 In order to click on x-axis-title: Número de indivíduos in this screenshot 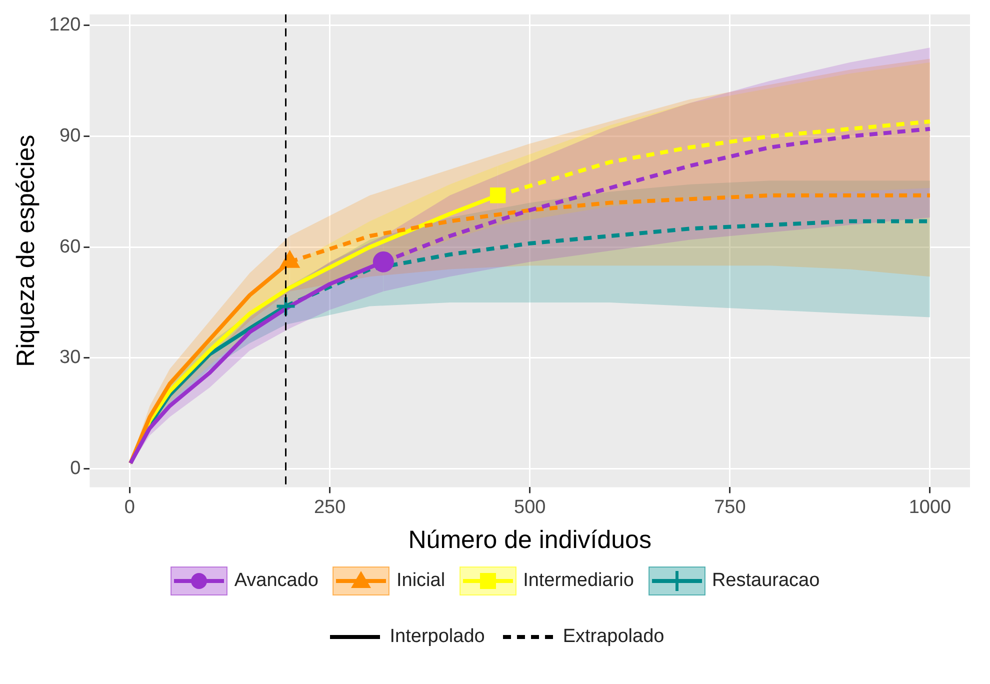, I will do `click(530, 540)`.